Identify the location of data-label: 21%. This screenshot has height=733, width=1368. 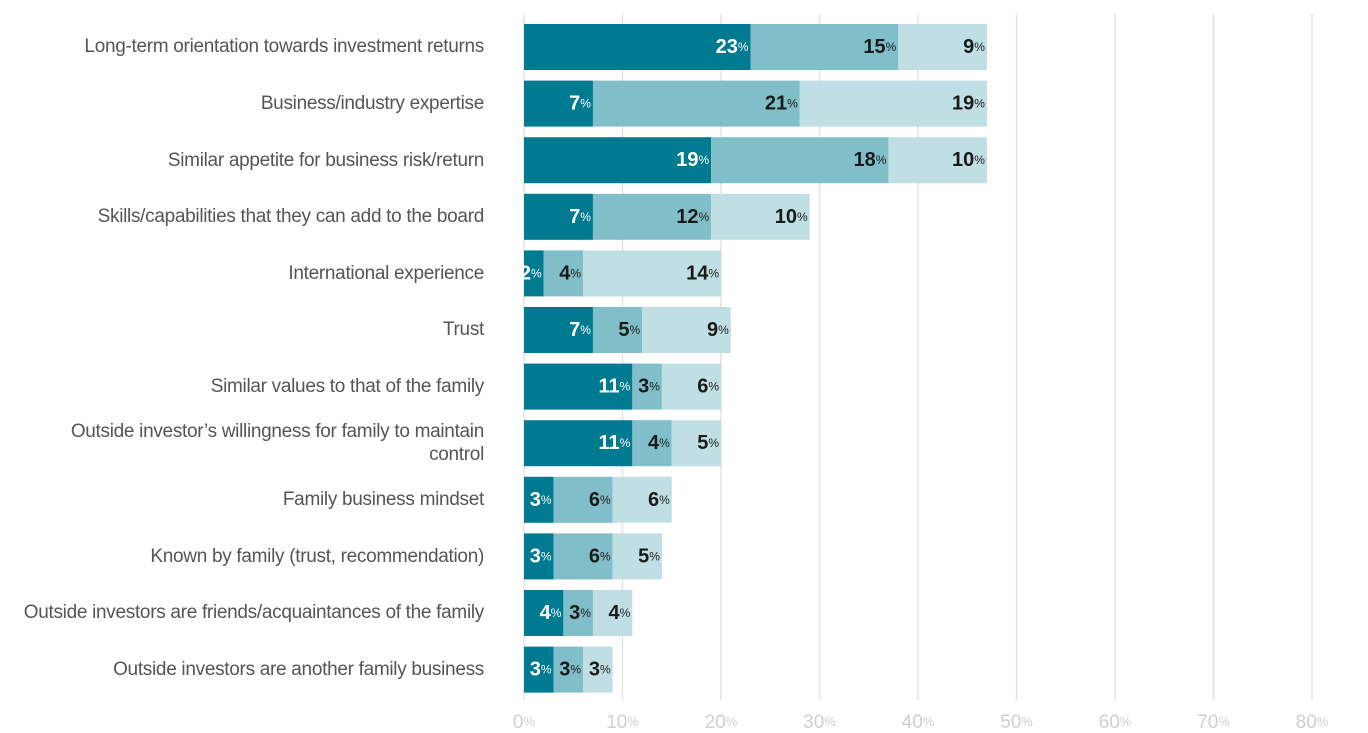
(781, 104).